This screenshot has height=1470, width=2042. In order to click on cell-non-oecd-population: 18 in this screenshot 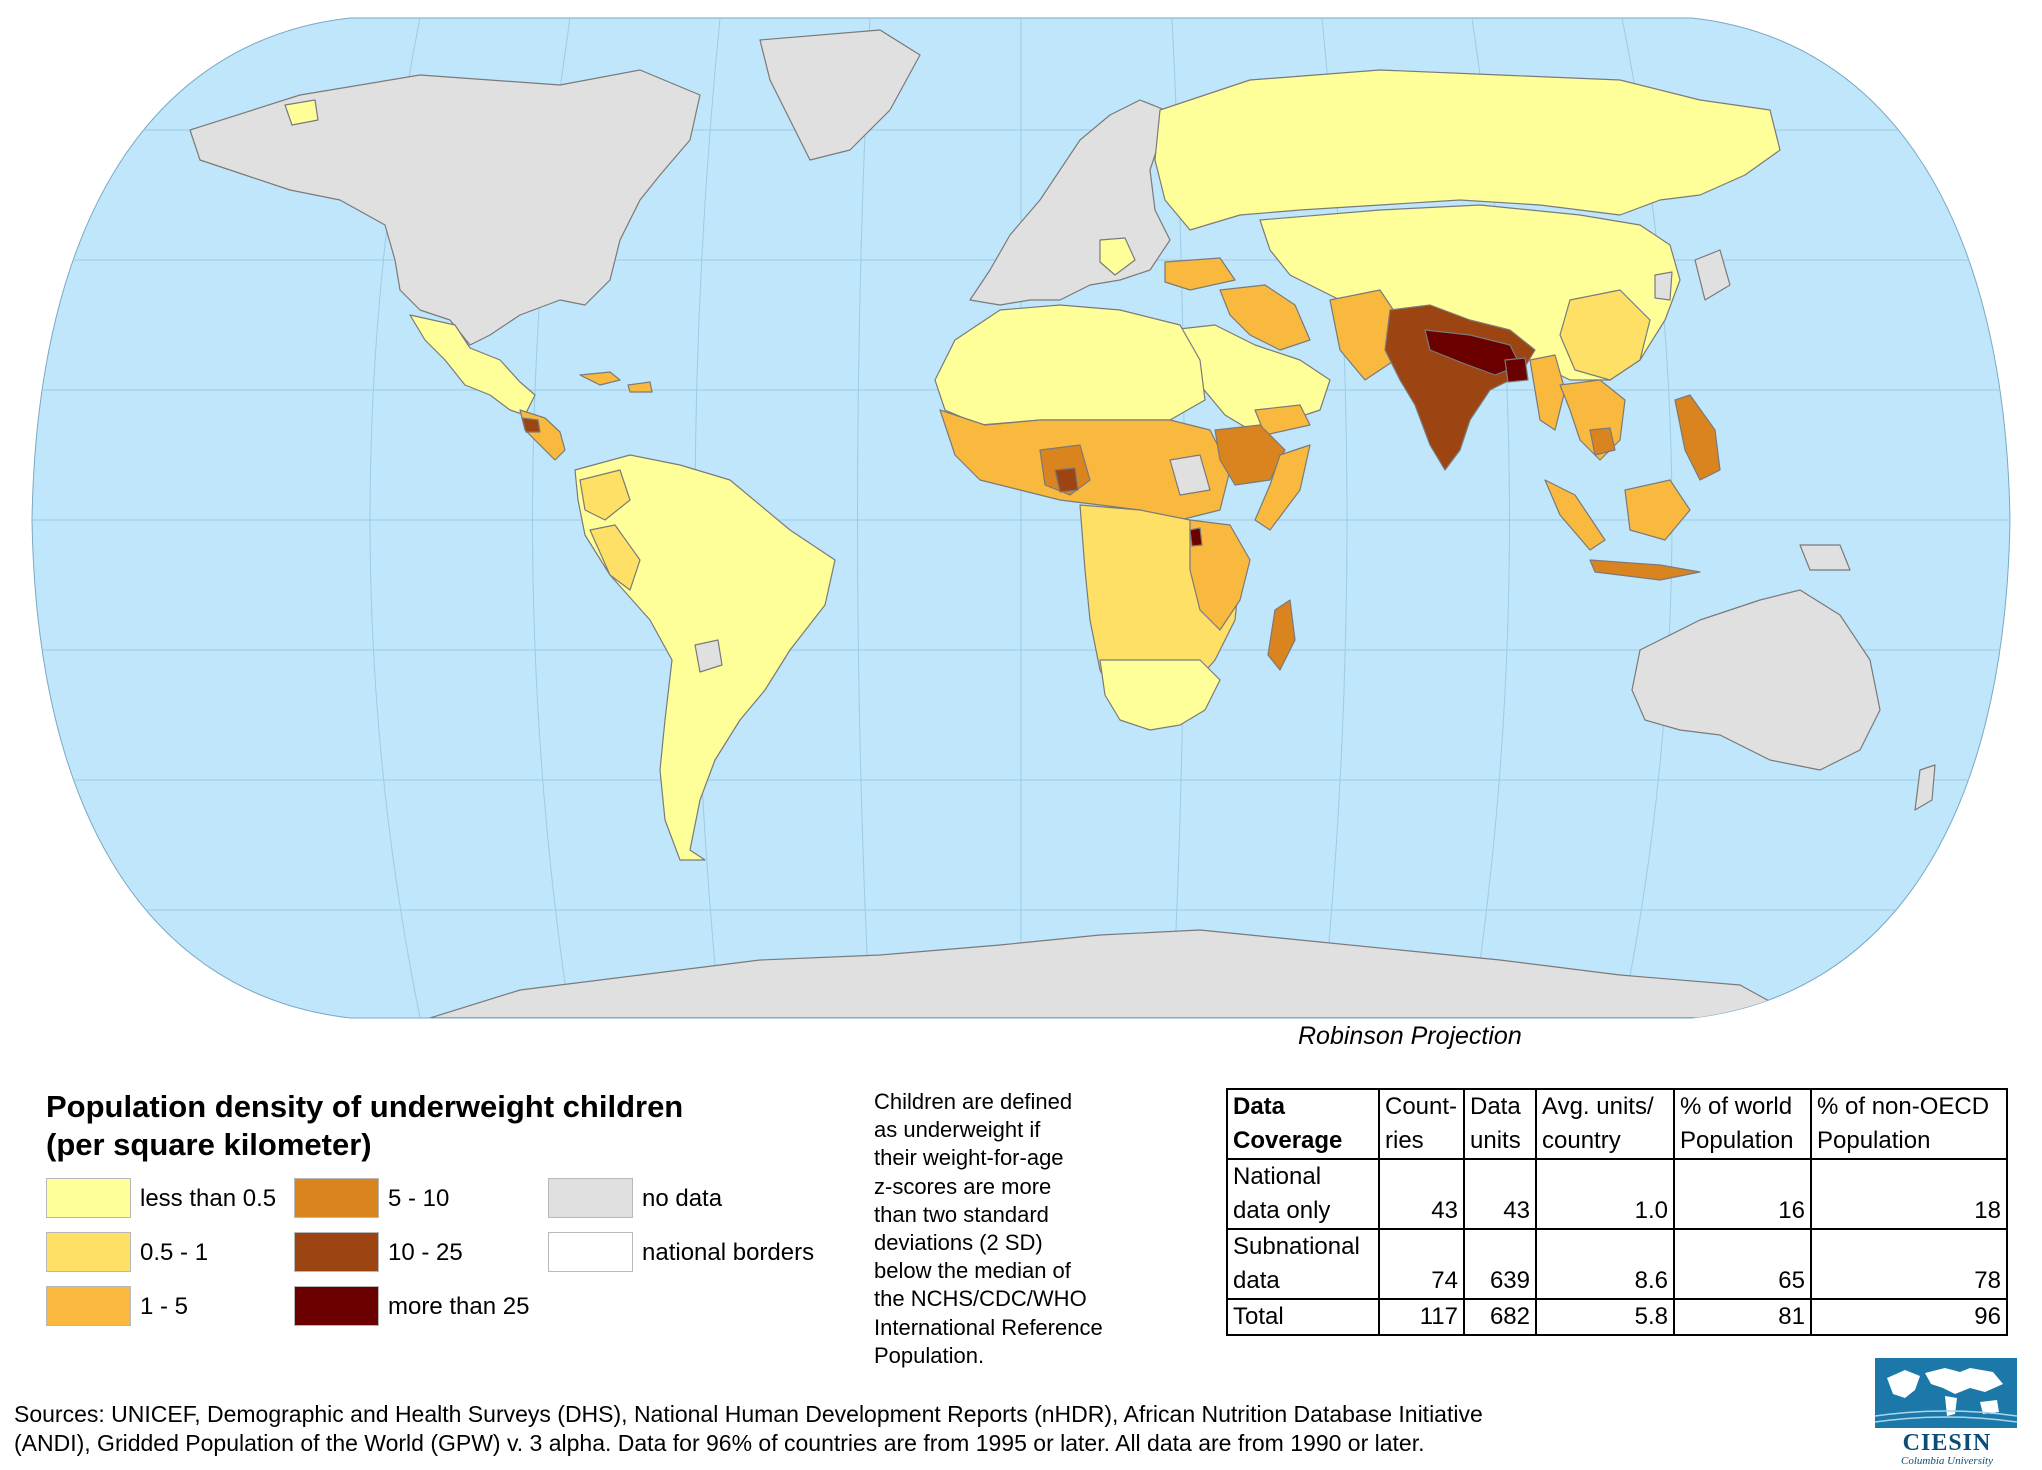, I will do `click(1909, 1194)`.